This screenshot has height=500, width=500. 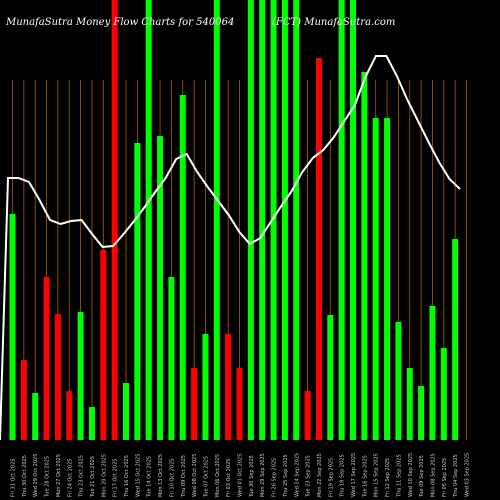 I want to click on x-tick-label: Wed 15 Oct 2025, so click(x=138, y=475).